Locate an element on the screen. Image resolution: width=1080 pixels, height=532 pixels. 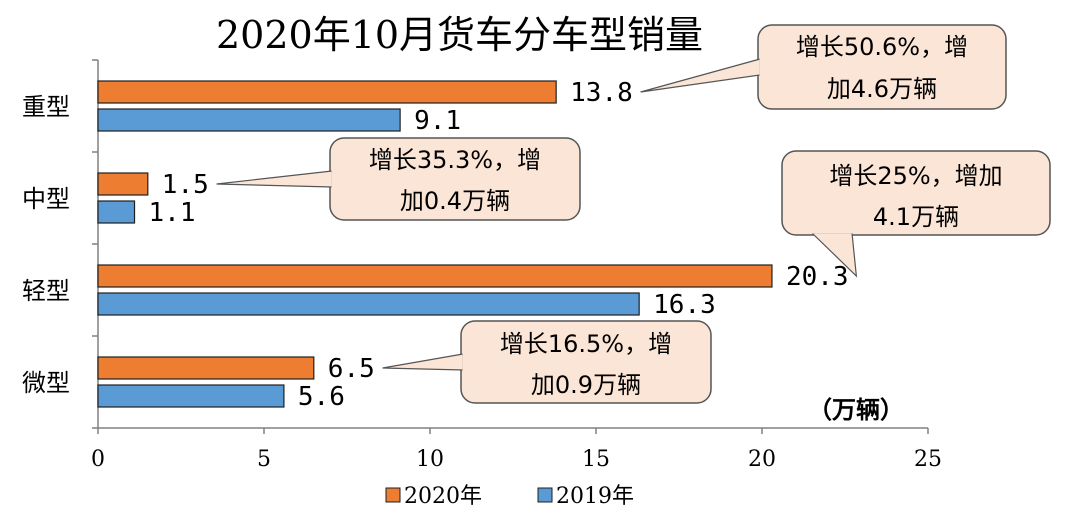
annotation-text: 增长35.3%，增 is located at coordinates (455, 160).